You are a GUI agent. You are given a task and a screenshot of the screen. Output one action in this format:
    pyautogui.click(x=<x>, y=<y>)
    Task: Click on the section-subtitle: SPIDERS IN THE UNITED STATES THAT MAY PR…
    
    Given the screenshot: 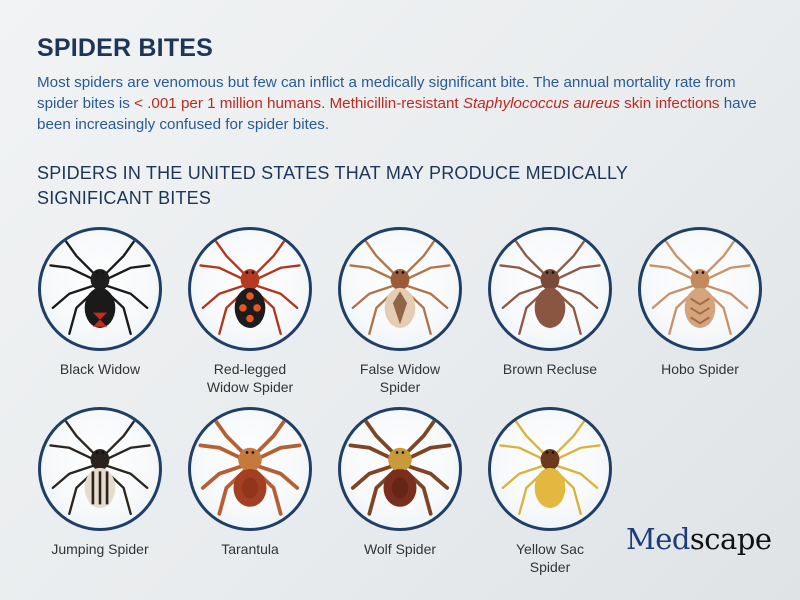 What is the action you would take?
    pyautogui.click(x=332, y=185)
    